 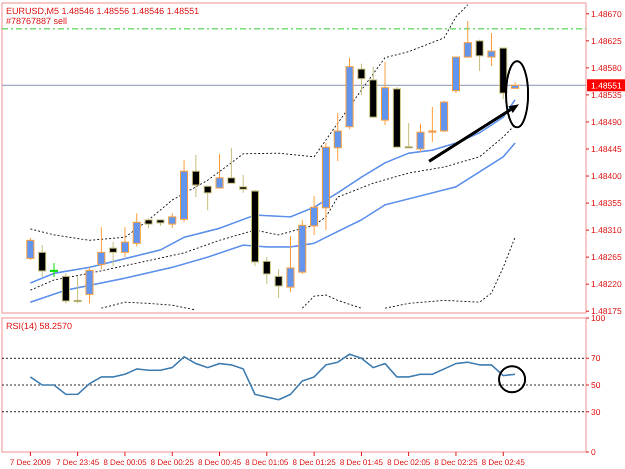 What do you see at coordinates (39, 326) in the screenshot?
I see `chart-title: RSI(14) 58.2570` at bounding box center [39, 326].